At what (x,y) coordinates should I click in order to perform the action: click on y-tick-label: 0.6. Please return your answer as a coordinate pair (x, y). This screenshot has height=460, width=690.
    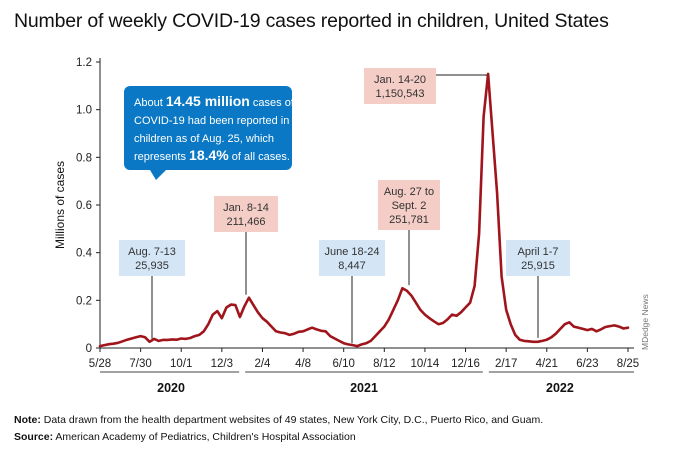
    Looking at the image, I should click on (84, 206).